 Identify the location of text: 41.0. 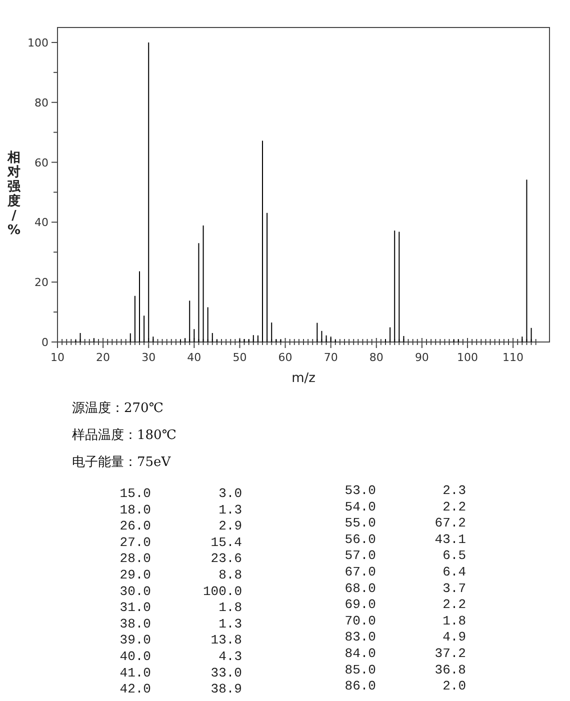
(135, 672).